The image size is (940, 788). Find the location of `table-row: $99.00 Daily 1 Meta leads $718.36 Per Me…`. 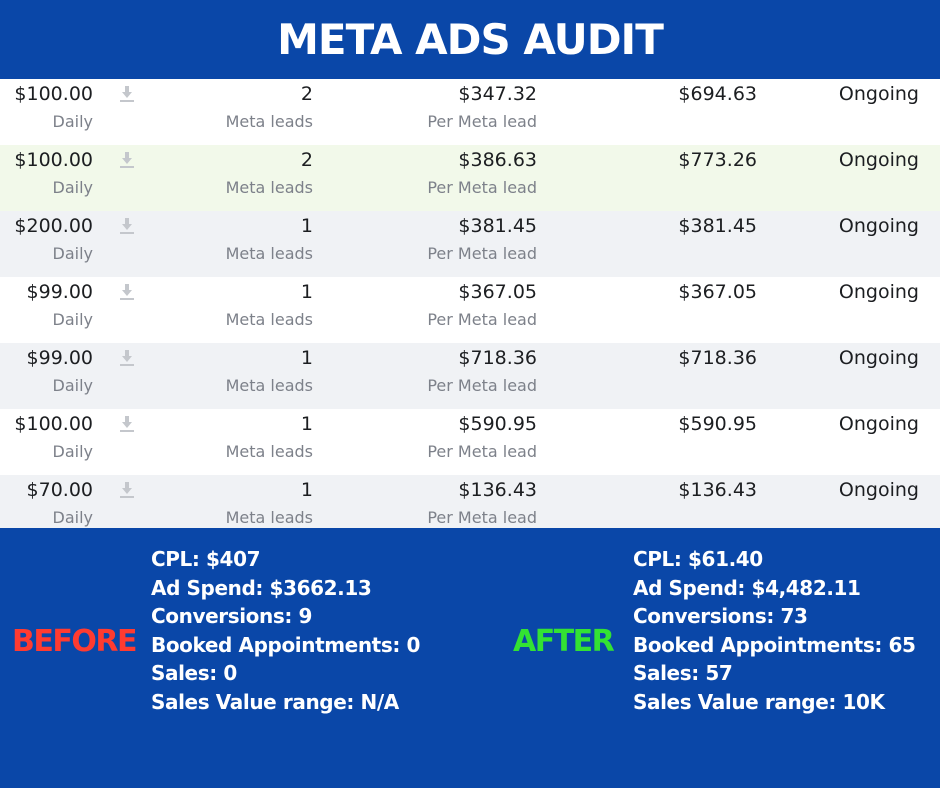

table-row: $99.00 Daily 1 Meta leads $718.36 Per Me… is located at coordinates (470, 376).